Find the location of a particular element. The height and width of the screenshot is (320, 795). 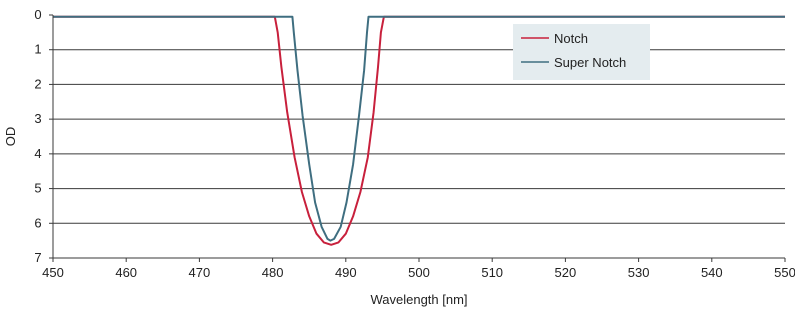

x-tick-labels: 450 460 470 480 490 500 510 520 530 540 550 is located at coordinates (418, 272).